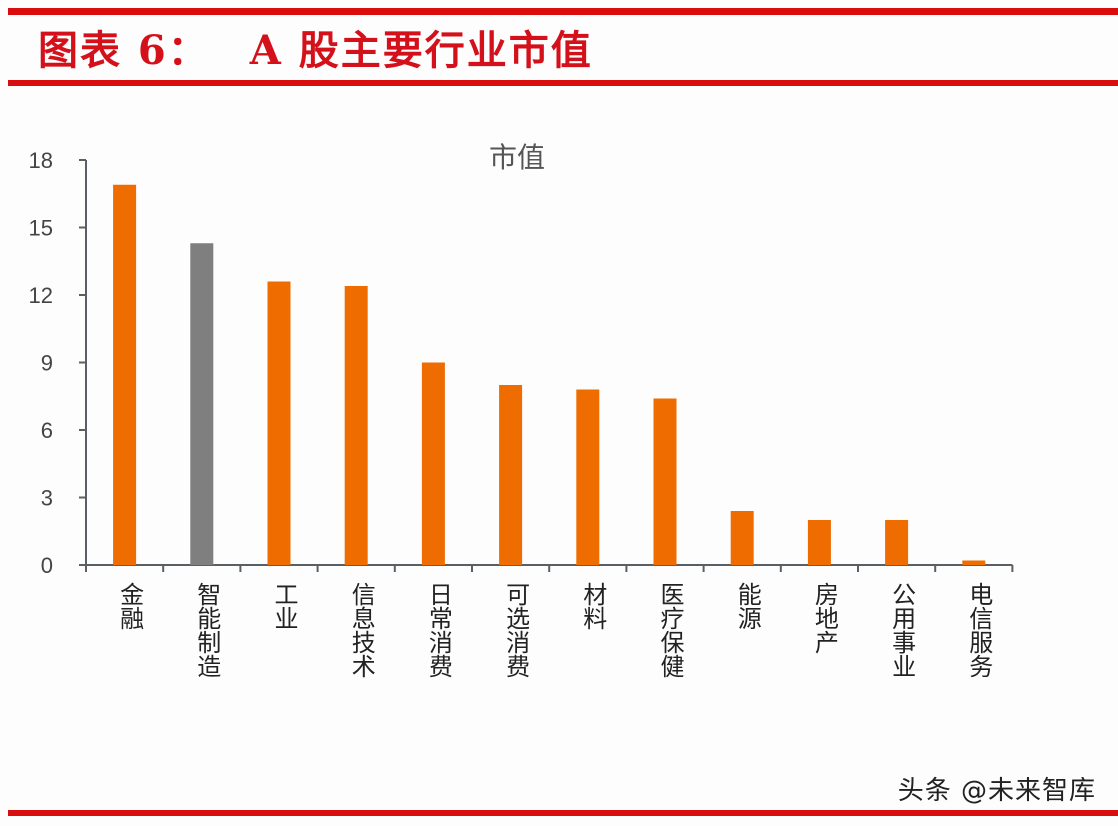 The height and width of the screenshot is (826, 1118). I want to click on category-label: 材料, so click(592, 606).